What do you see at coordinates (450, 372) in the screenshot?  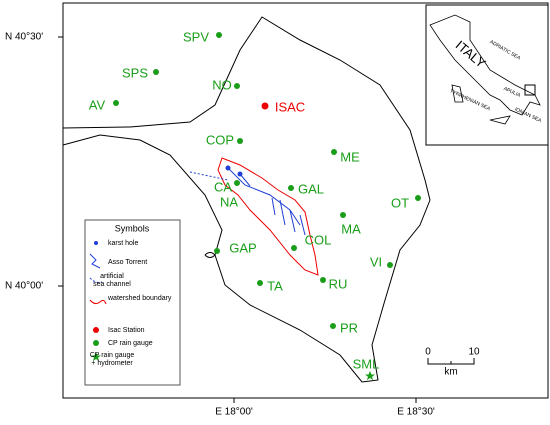 I see `scale-unit: km` at bounding box center [450, 372].